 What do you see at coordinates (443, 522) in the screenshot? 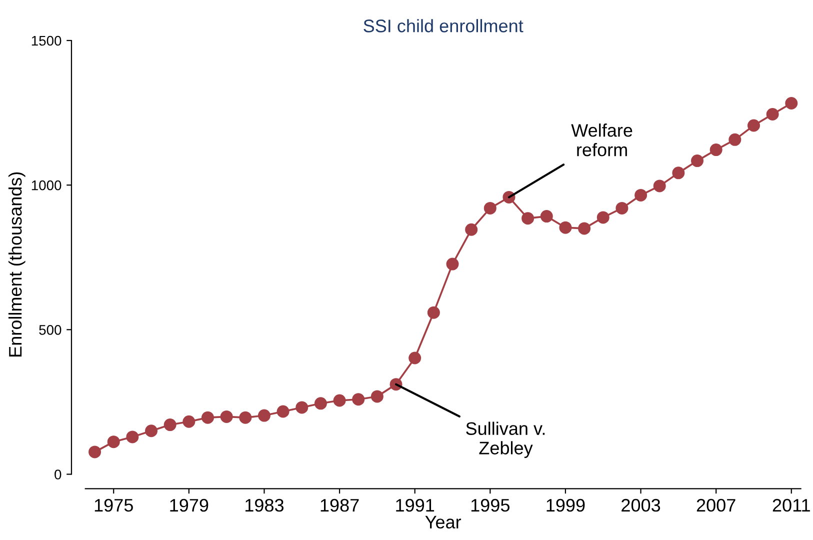
I see `x-axis-title: Year` at bounding box center [443, 522].